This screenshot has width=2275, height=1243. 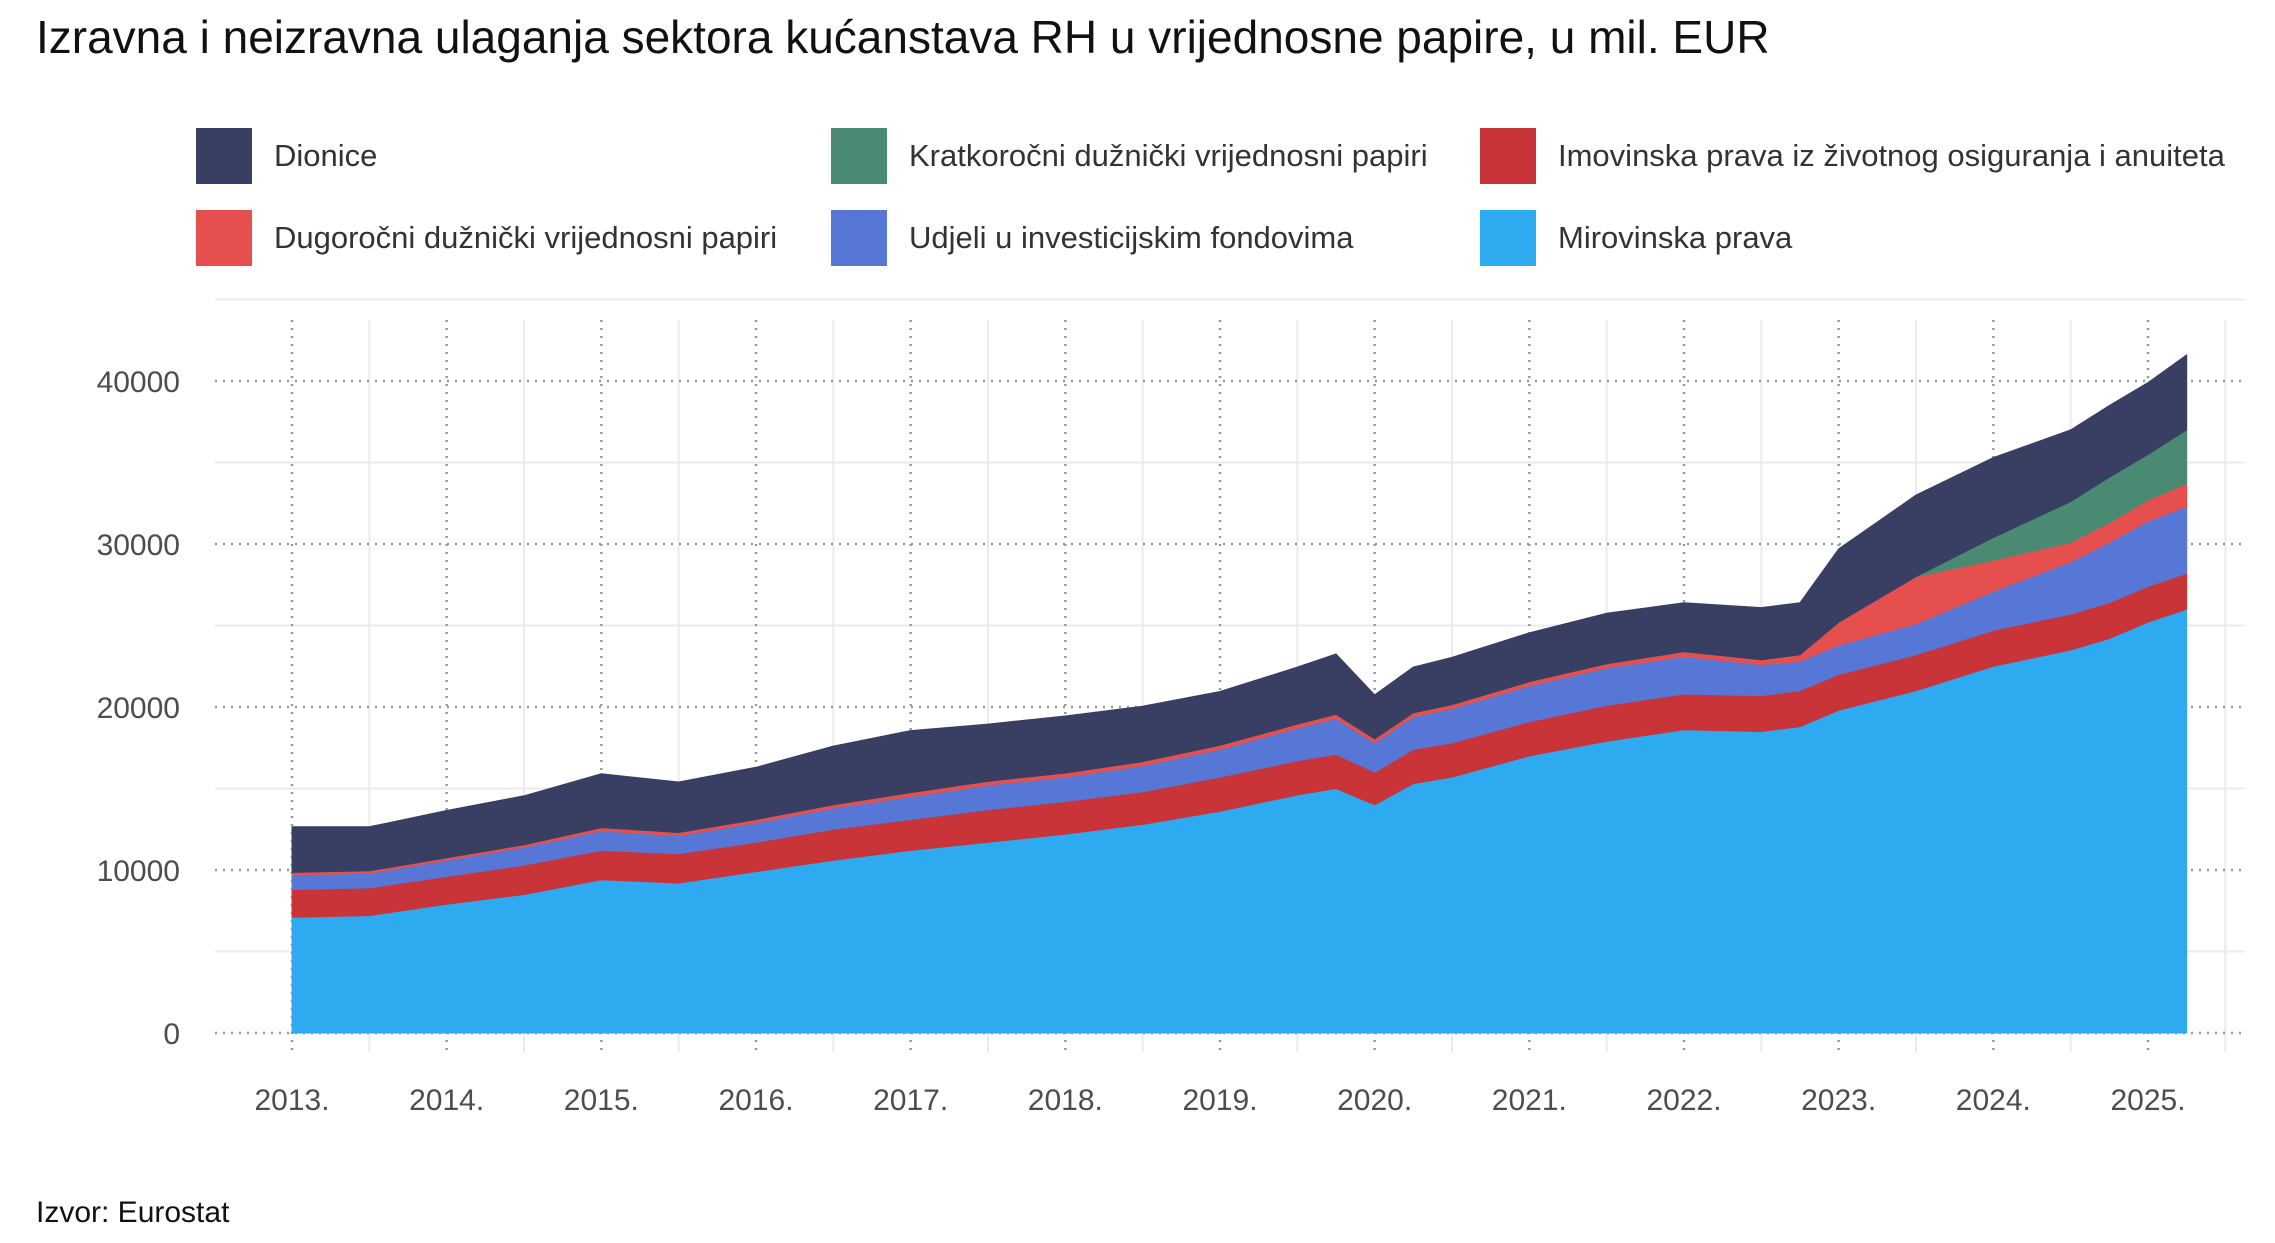 I want to click on legend-label: Mirovinska prava, so click(x=1675, y=237).